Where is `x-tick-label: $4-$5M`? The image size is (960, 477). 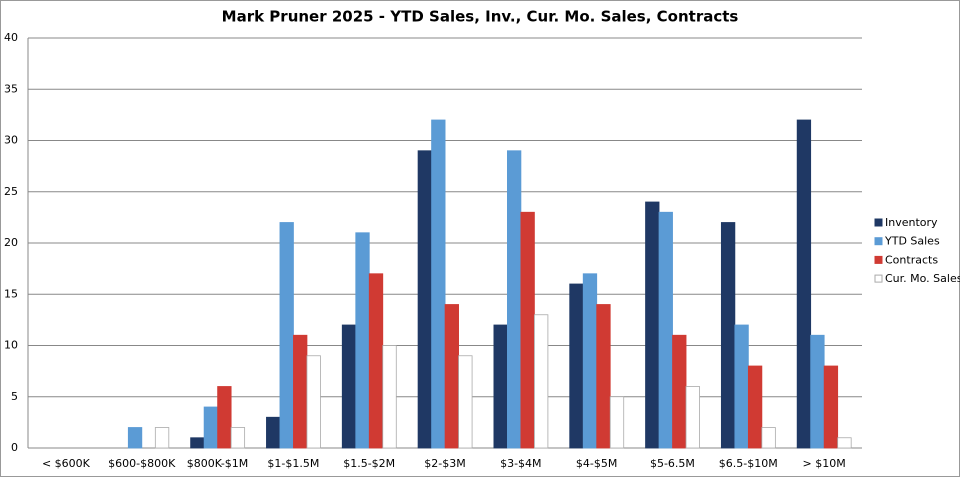 x-tick-label: $4-$5M is located at coordinates (596, 463).